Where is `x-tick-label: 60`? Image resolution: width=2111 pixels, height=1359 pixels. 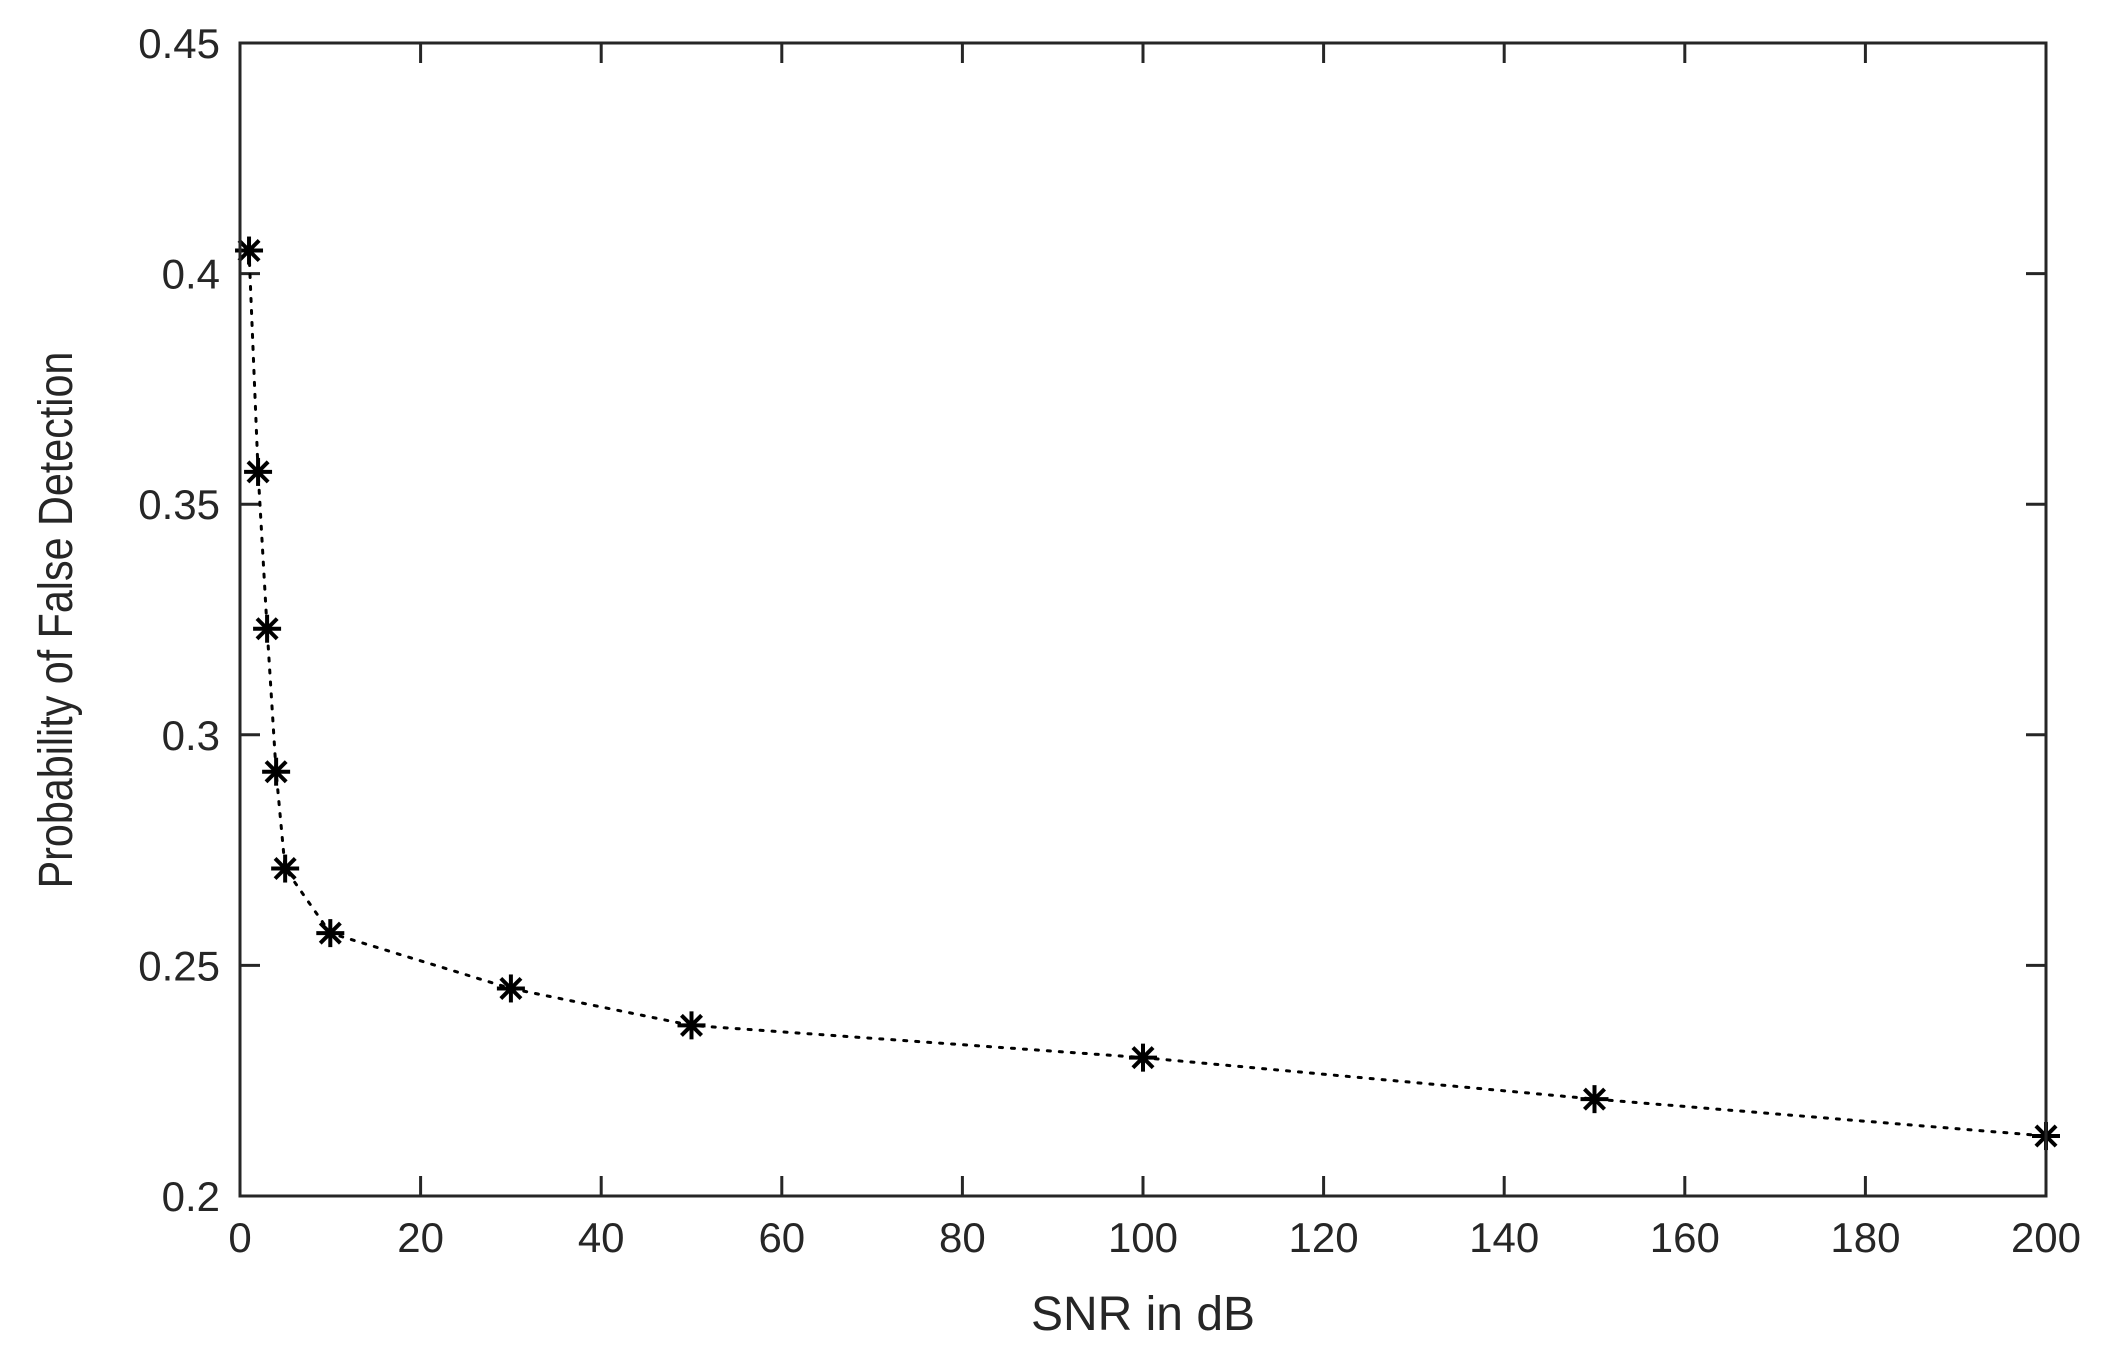 x-tick-label: 60 is located at coordinates (781, 1237).